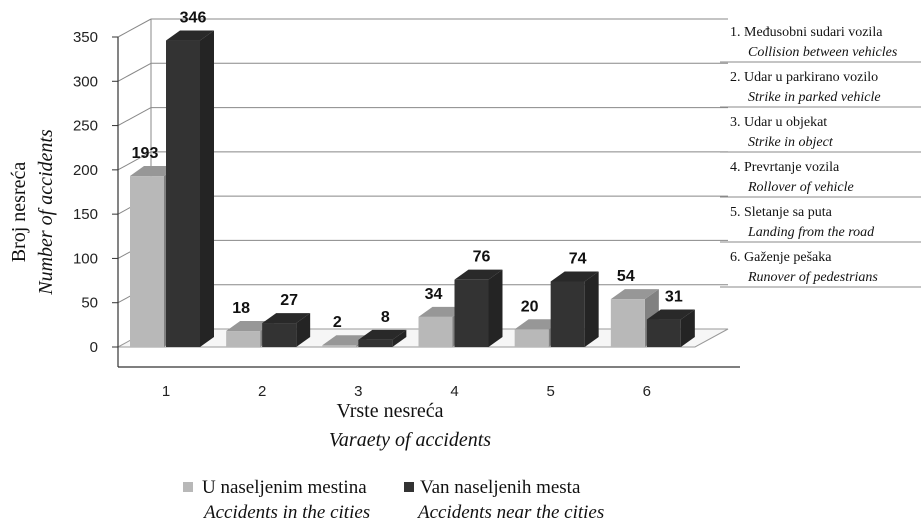 The width and height of the screenshot is (921, 525). Describe the element at coordinates (550, 391) in the screenshot. I see `x-tick-label: 5` at that location.